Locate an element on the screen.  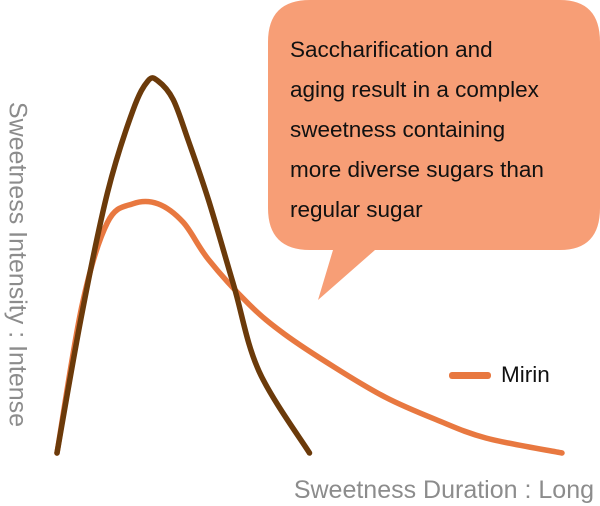
annotation-line: regular sugar is located at coordinates (356, 209).